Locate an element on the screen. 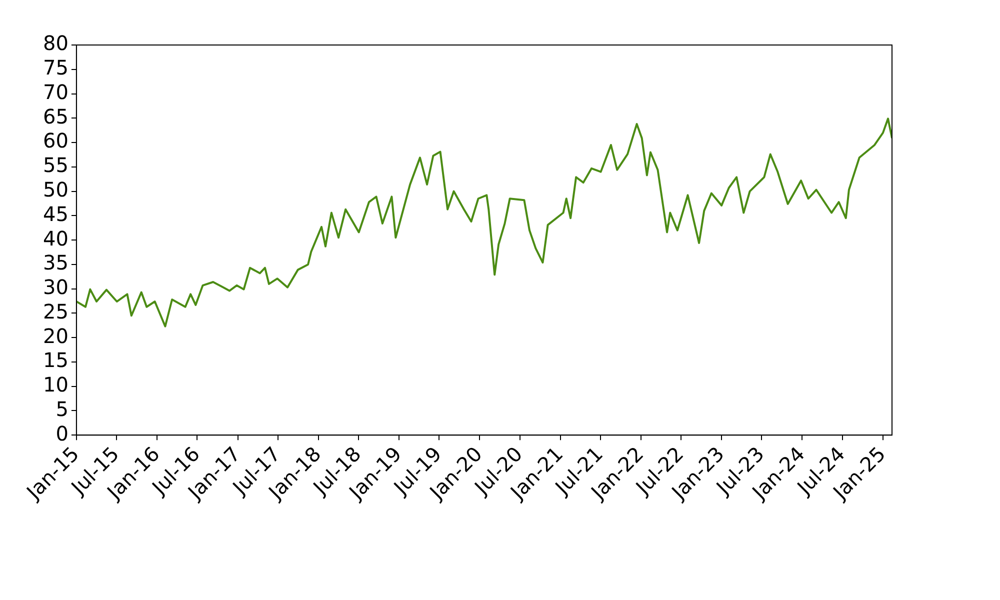  y-tick-label: 20 is located at coordinates (55, 336).